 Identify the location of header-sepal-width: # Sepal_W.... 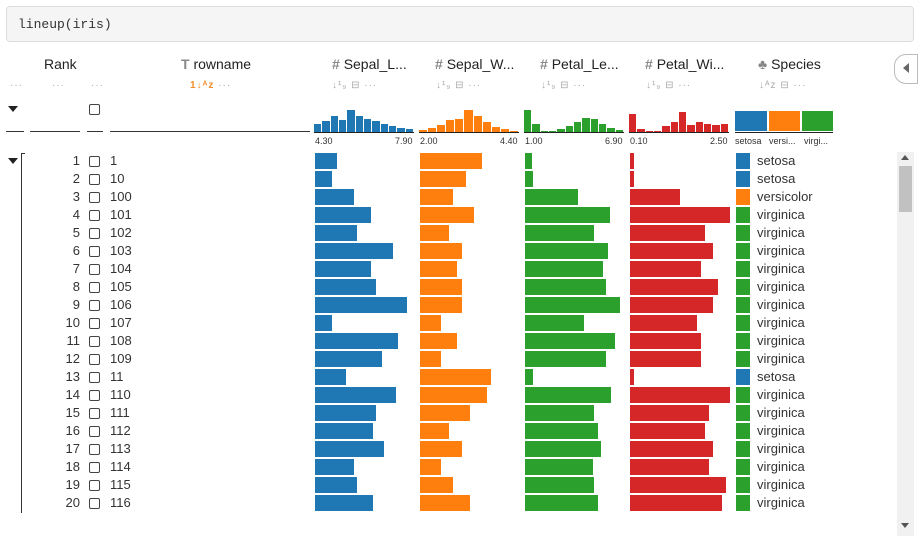
(474, 64).